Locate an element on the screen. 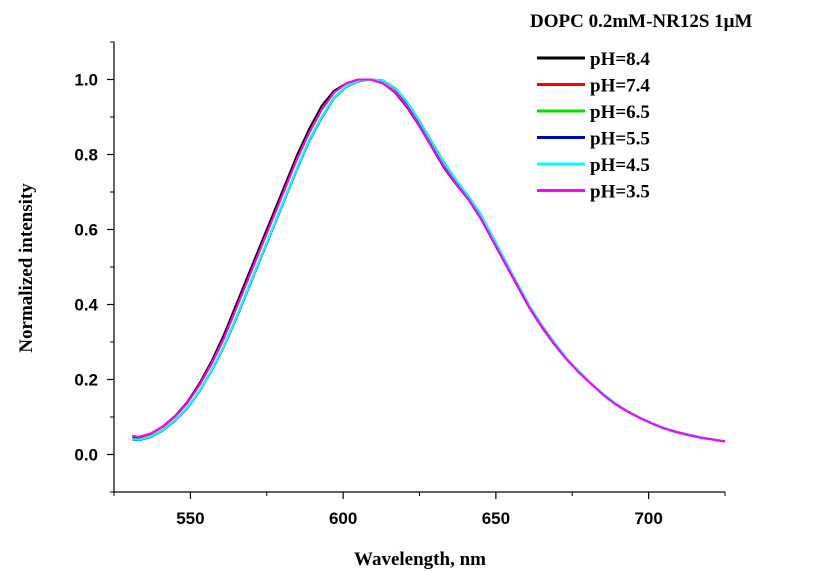  x-ticks: 550 600 650 700 is located at coordinates (419, 510).